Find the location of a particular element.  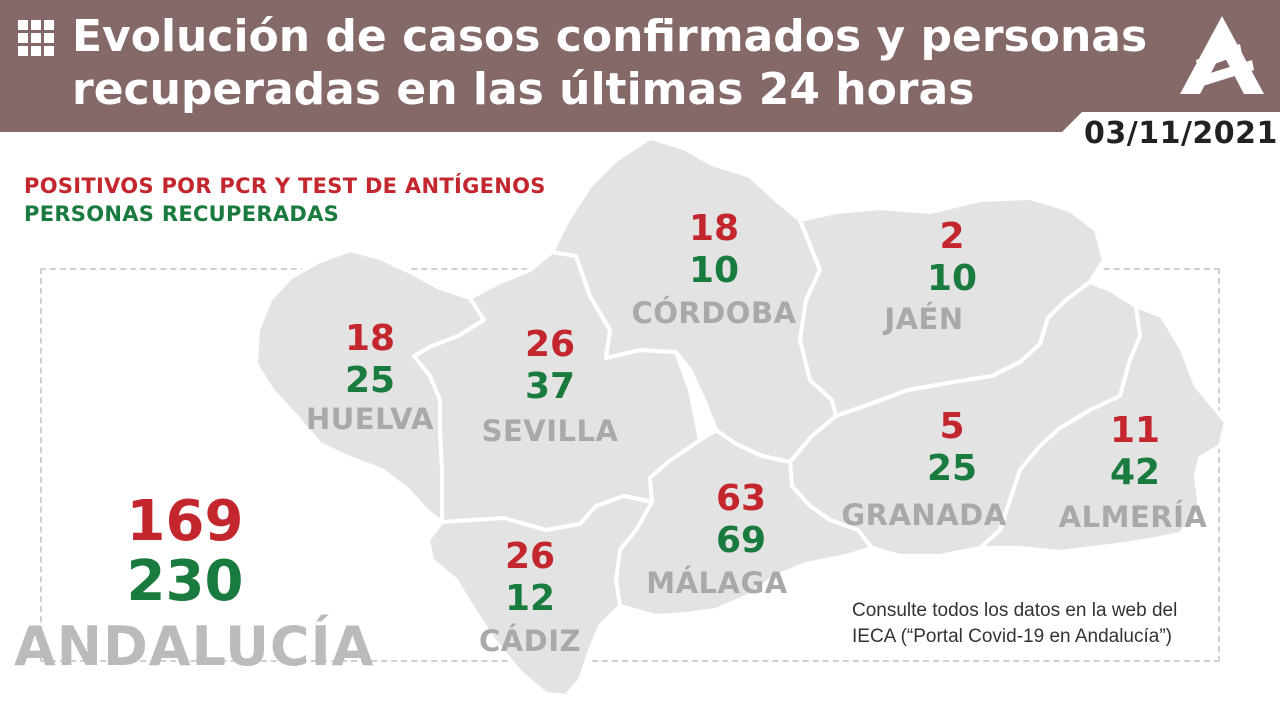

province-malaga-stats: 63 69 MÁLAGA is located at coordinates (736, 539).